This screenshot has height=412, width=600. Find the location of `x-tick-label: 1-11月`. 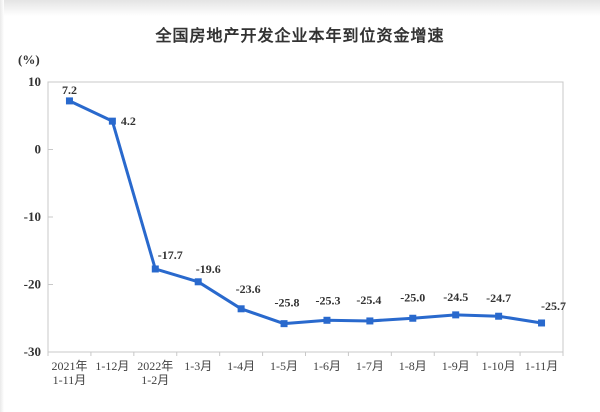

x-tick-label: 1-11月 is located at coordinates (542, 366).